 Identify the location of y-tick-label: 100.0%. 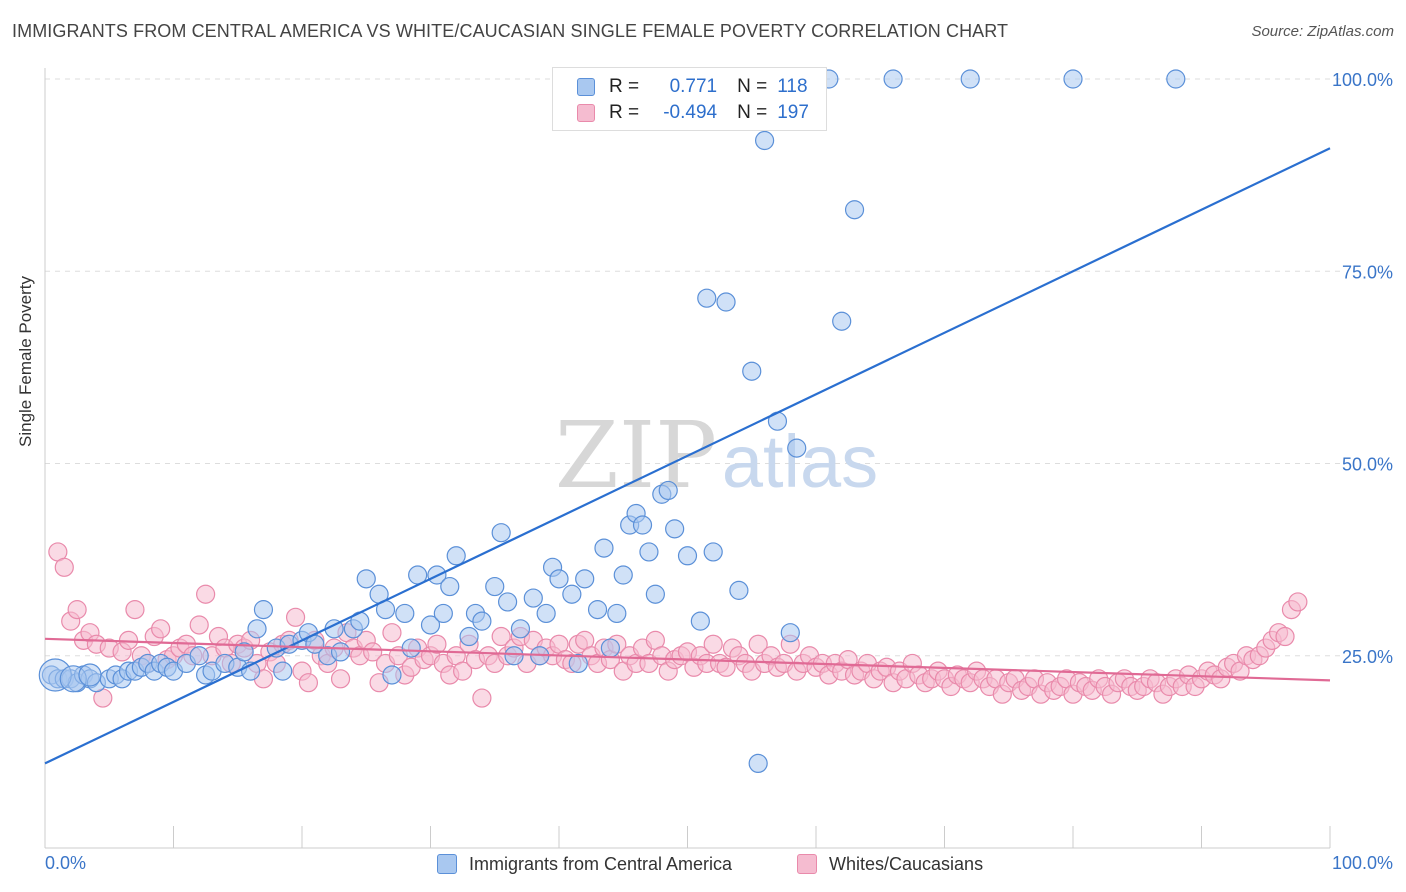
(1362, 80).